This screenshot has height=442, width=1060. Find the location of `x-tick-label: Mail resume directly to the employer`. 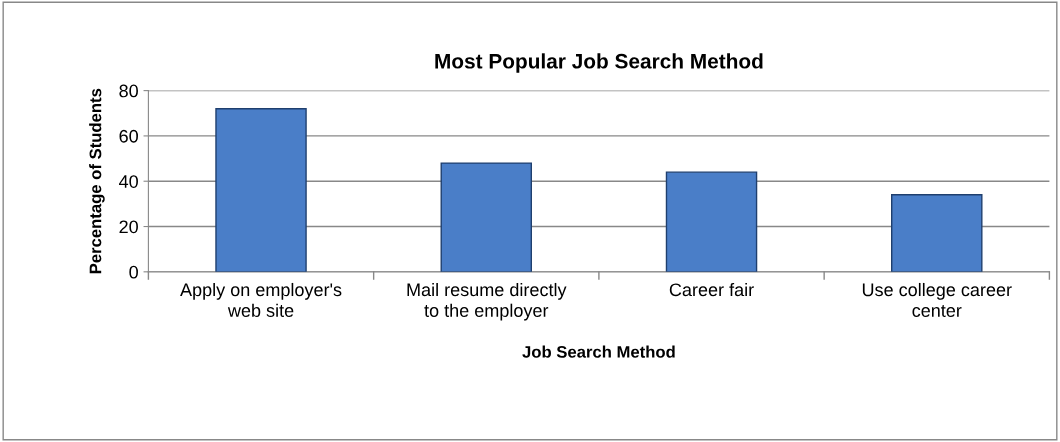

x-tick-label: Mail resume directly to the employer is located at coordinates (487, 301).